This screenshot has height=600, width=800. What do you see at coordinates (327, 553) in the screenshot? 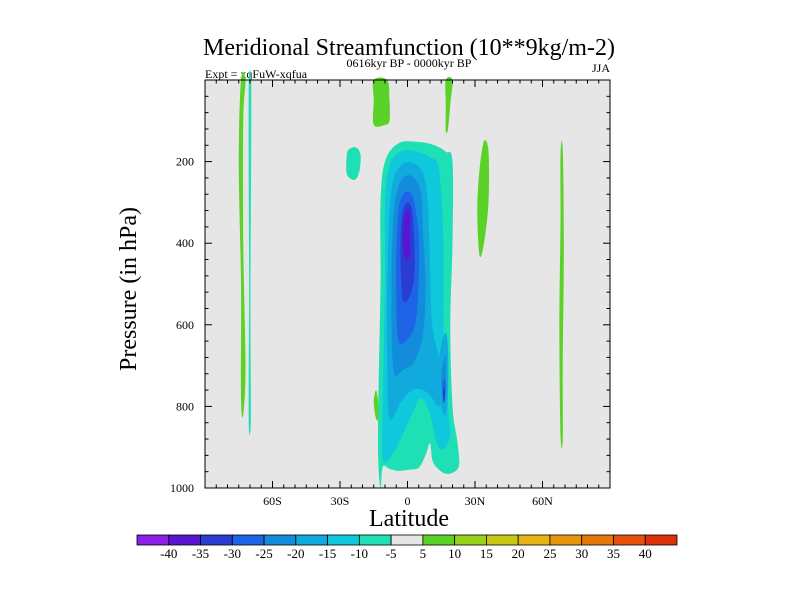
I see `colorbar-label: -15` at bounding box center [327, 553].